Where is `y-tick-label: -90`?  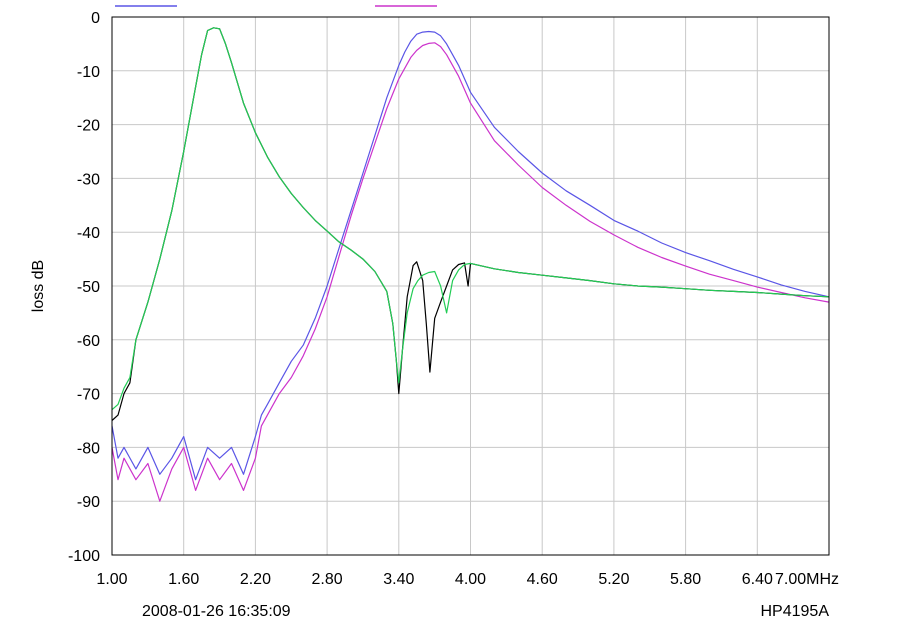
y-tick-label: -90 is located at coordinates (88, 502).